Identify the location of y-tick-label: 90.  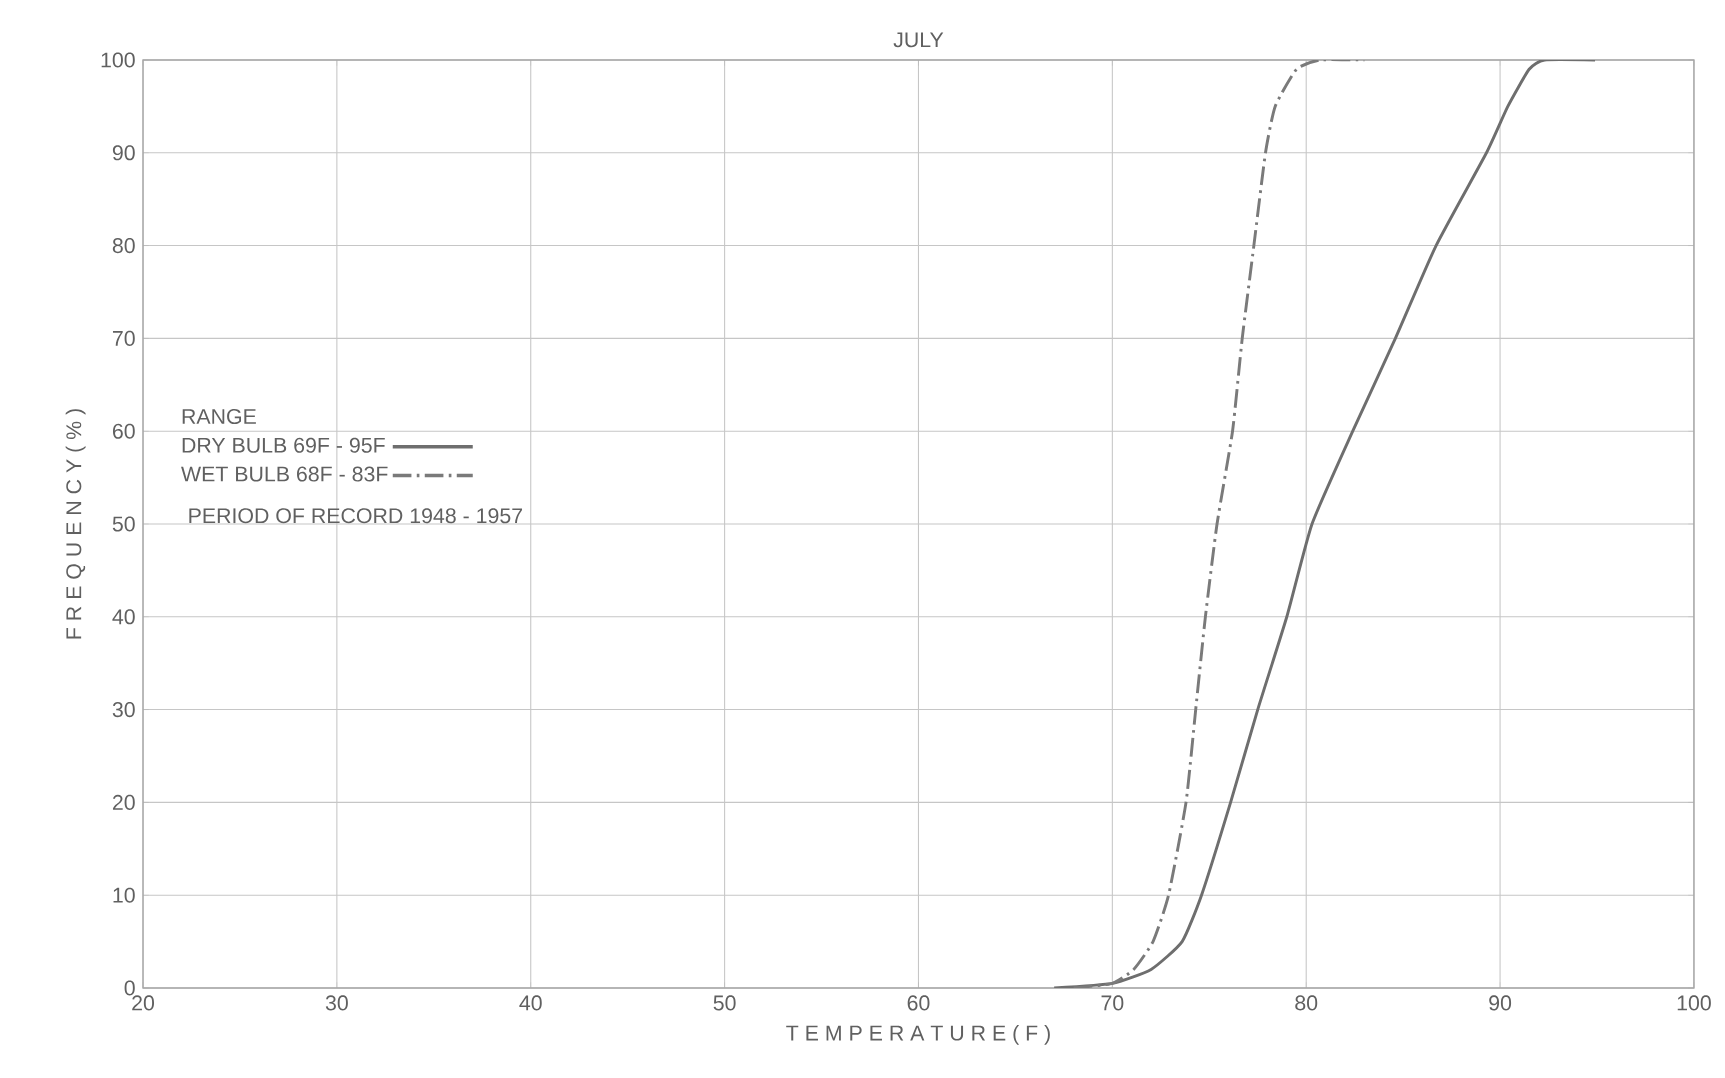
(123, 153).